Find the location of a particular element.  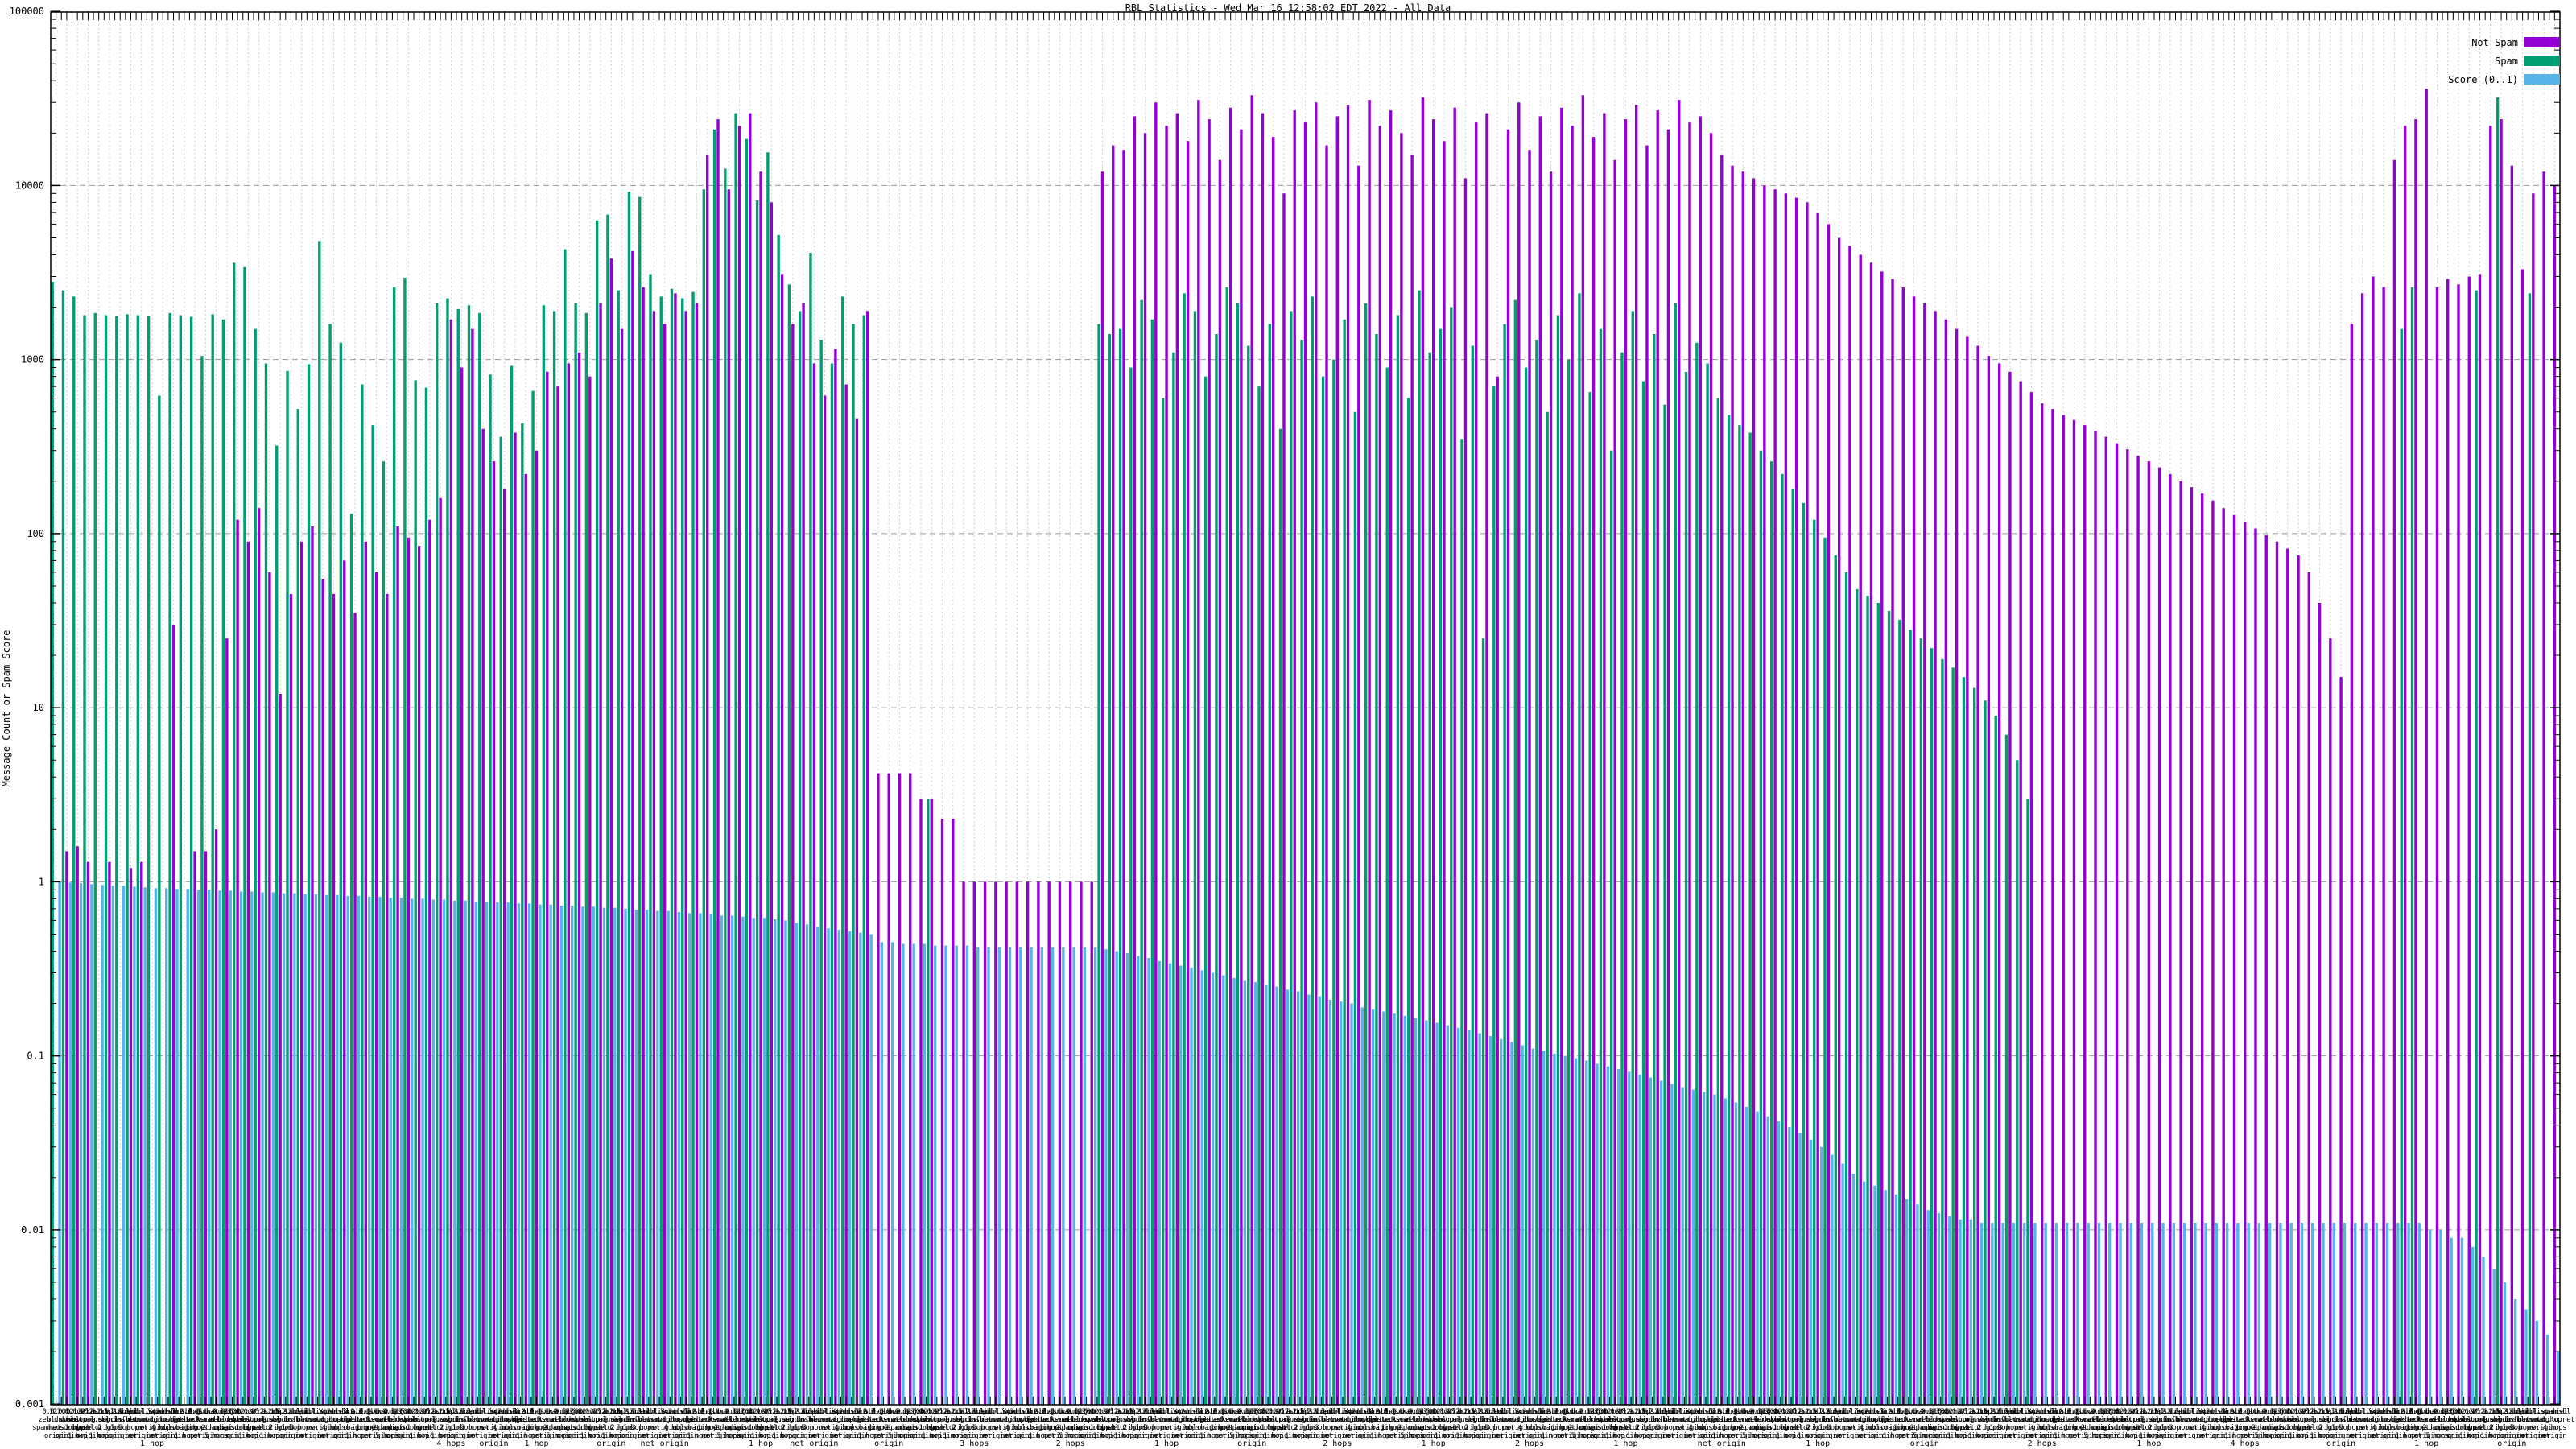

x-category-label: dnsbl.org is located at coordinates (2298, 1420).